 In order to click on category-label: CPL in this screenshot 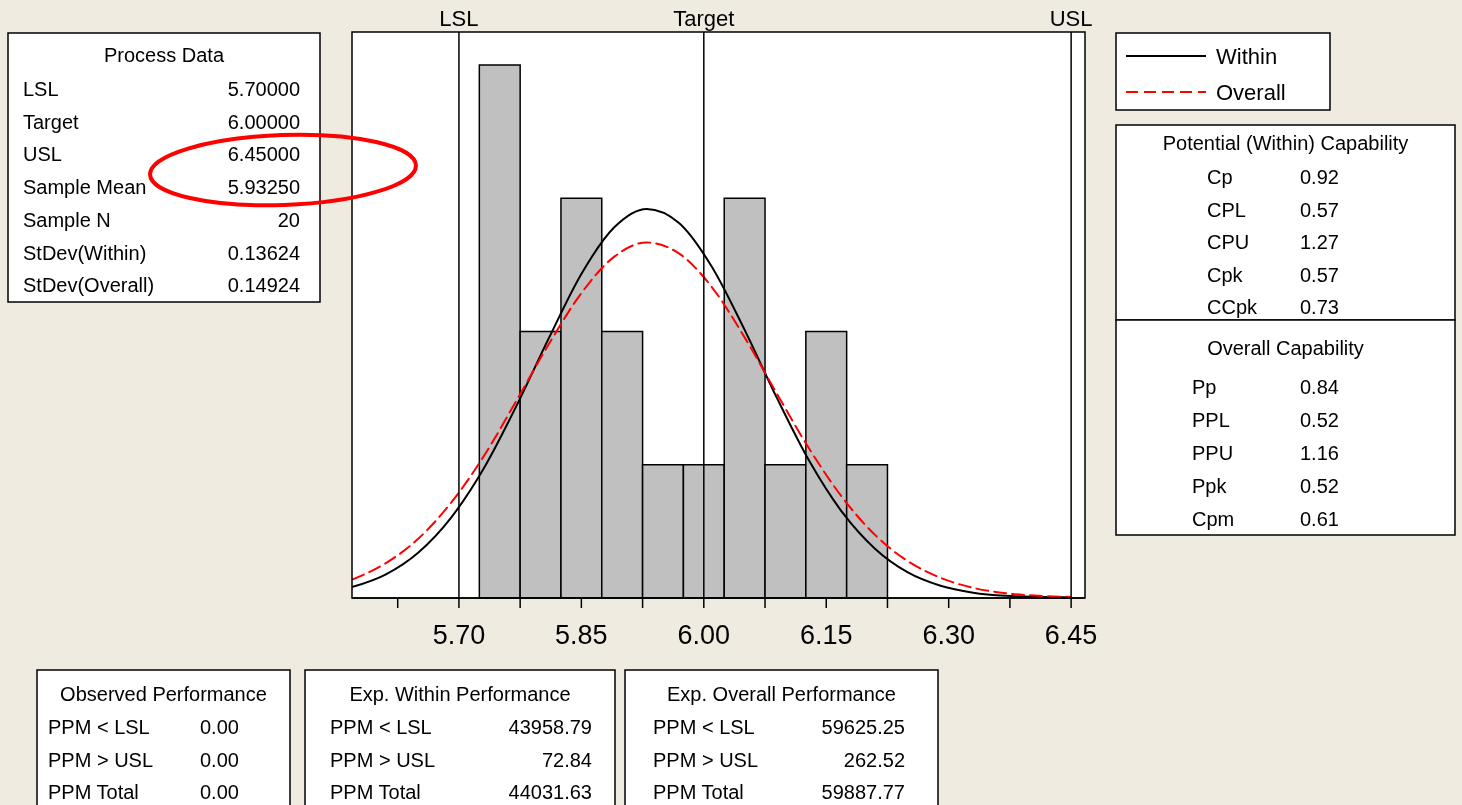, I will do `click(1226, 209)`.